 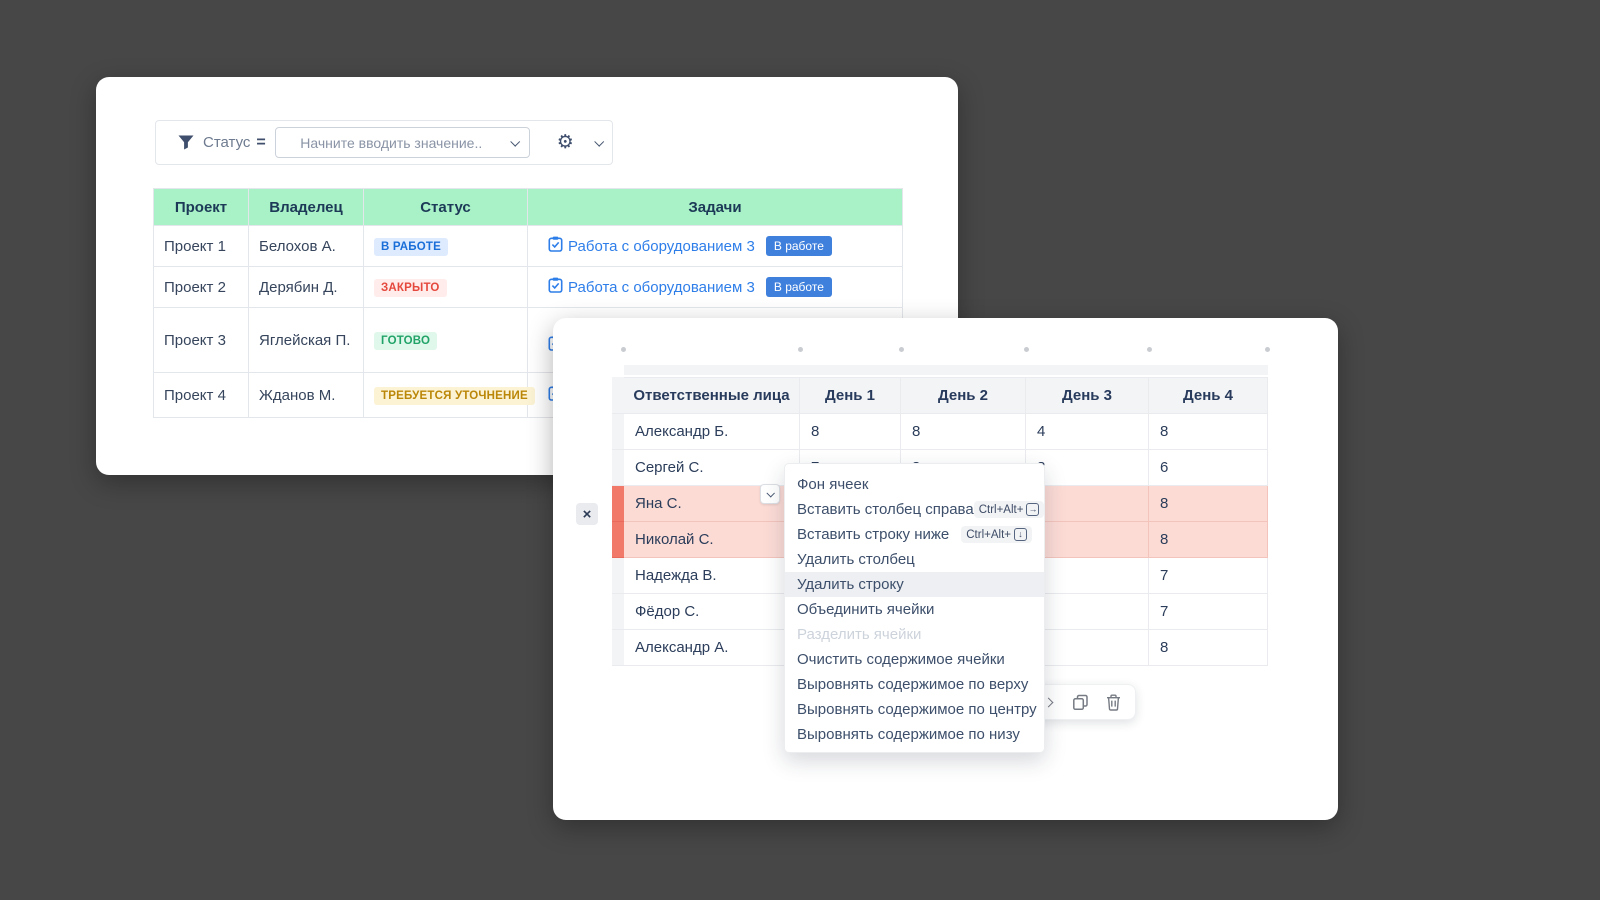 I want to click on arrow-down-key-icon: ↓, so click(x=1020, y=534).